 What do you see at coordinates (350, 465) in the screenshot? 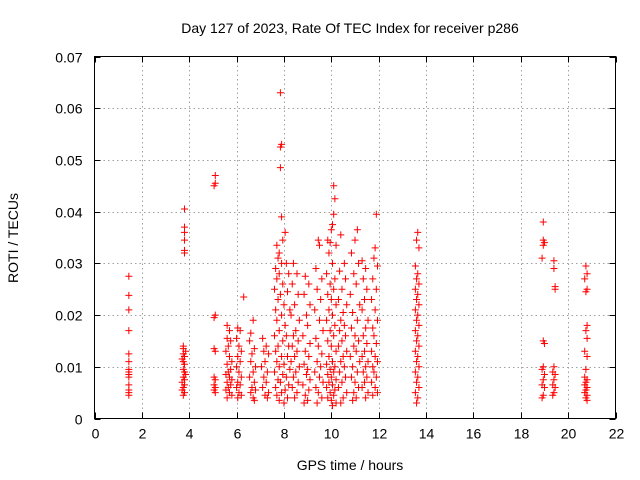
I see `x-axis-label: GPS time / hours` at bounding box center [350, 465].